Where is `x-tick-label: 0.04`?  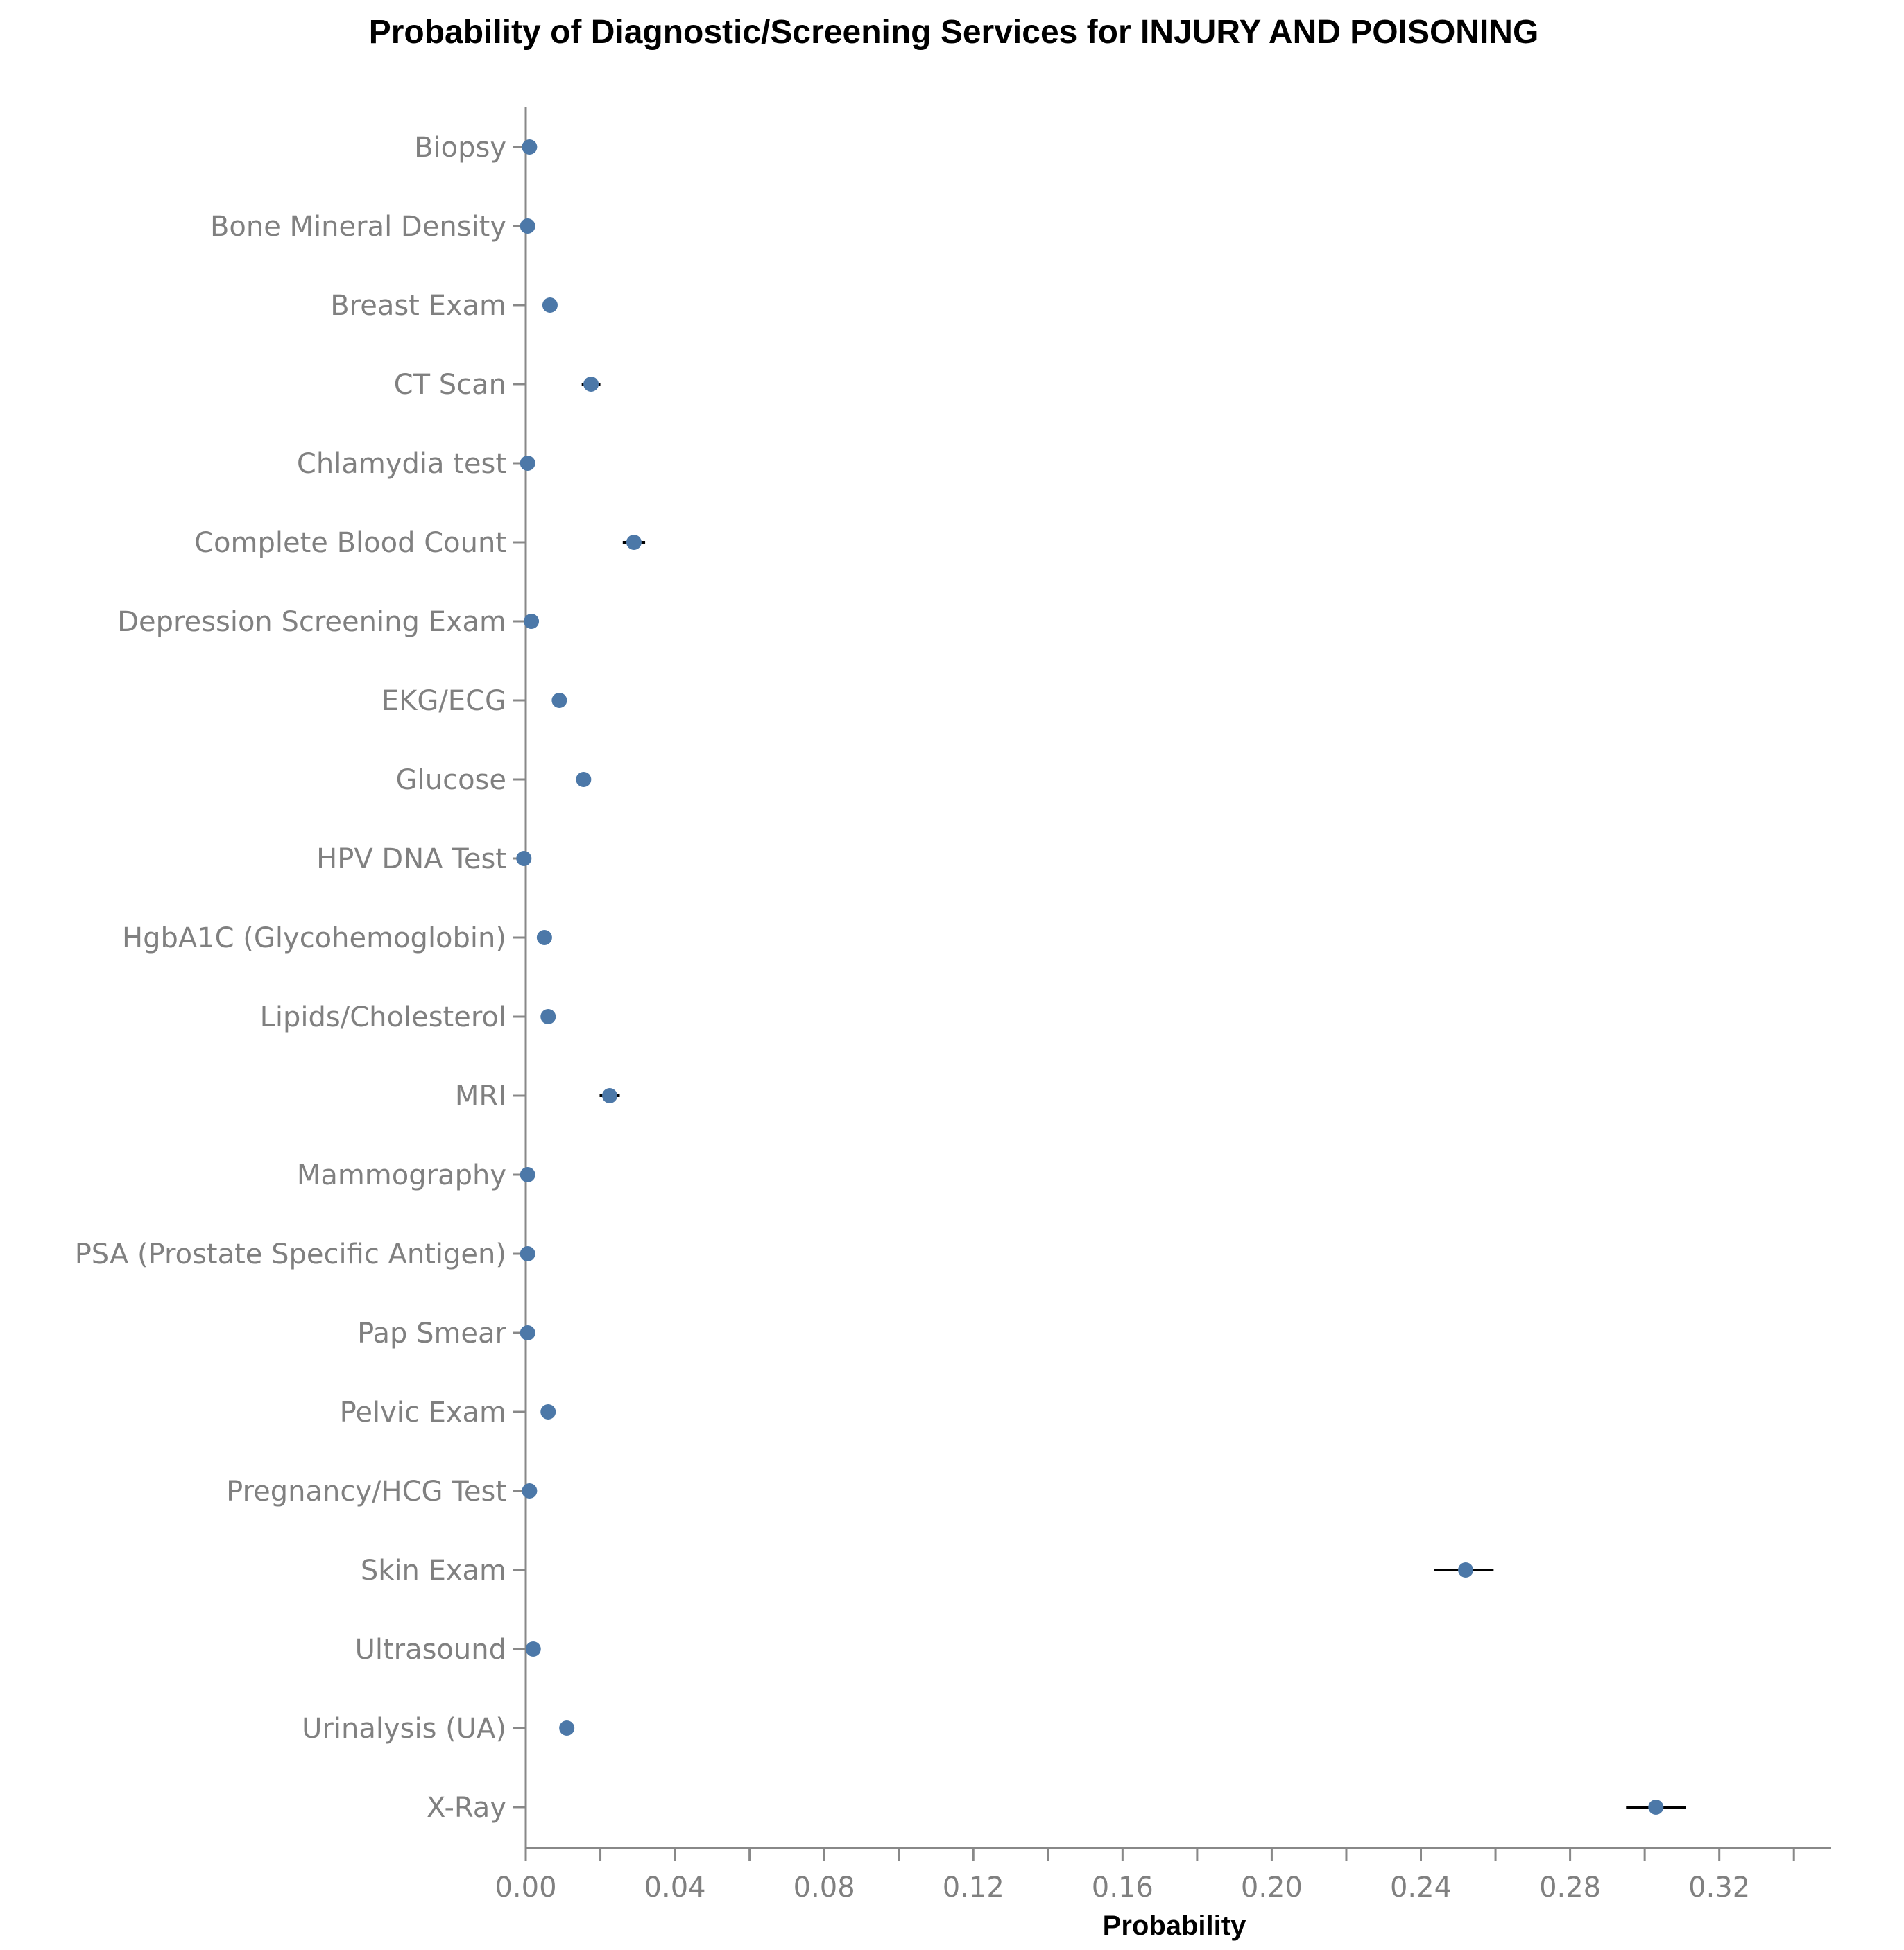 x-tick-label: 0.04 is located at coordinates (675, 1888).